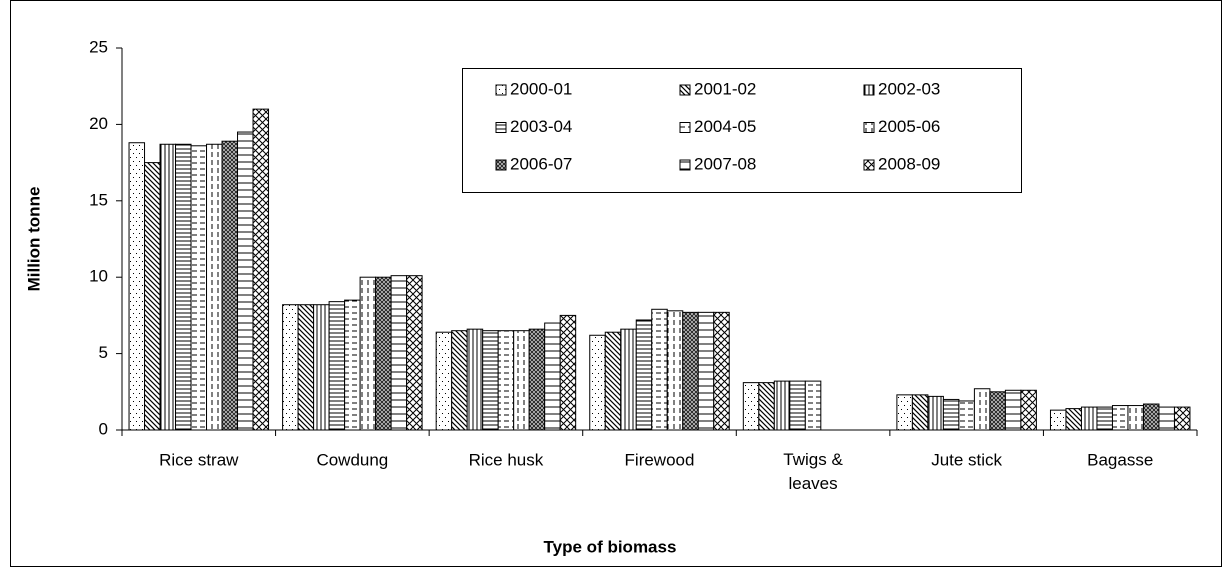  I want to click on legend, so click(742, 130).